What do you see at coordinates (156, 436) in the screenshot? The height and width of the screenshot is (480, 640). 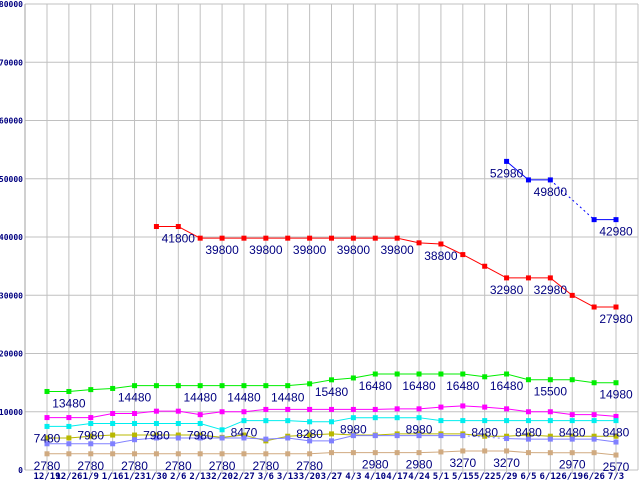 I see `data-label-cyan: 7980` at bounding box center [156, 436].